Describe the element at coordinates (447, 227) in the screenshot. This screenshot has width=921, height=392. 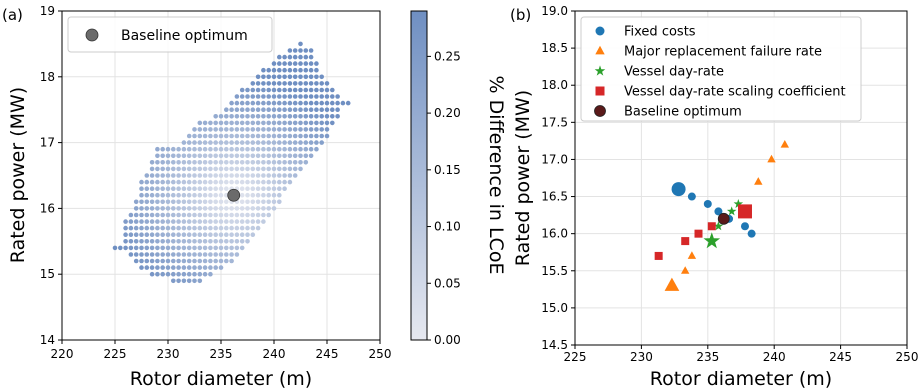
I see `colorbar-tick-label: 0.10` at that location.